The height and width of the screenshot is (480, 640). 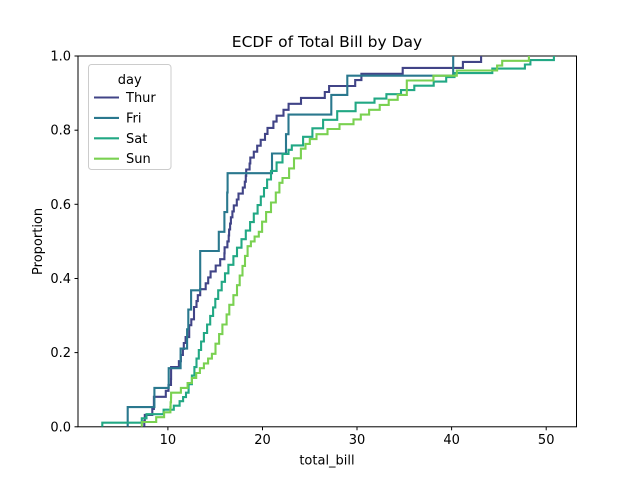 What do you see at coordinates (451, 440) in the screenshot?
I see `x-tick-label: 40` at bounding box center [451, 440].